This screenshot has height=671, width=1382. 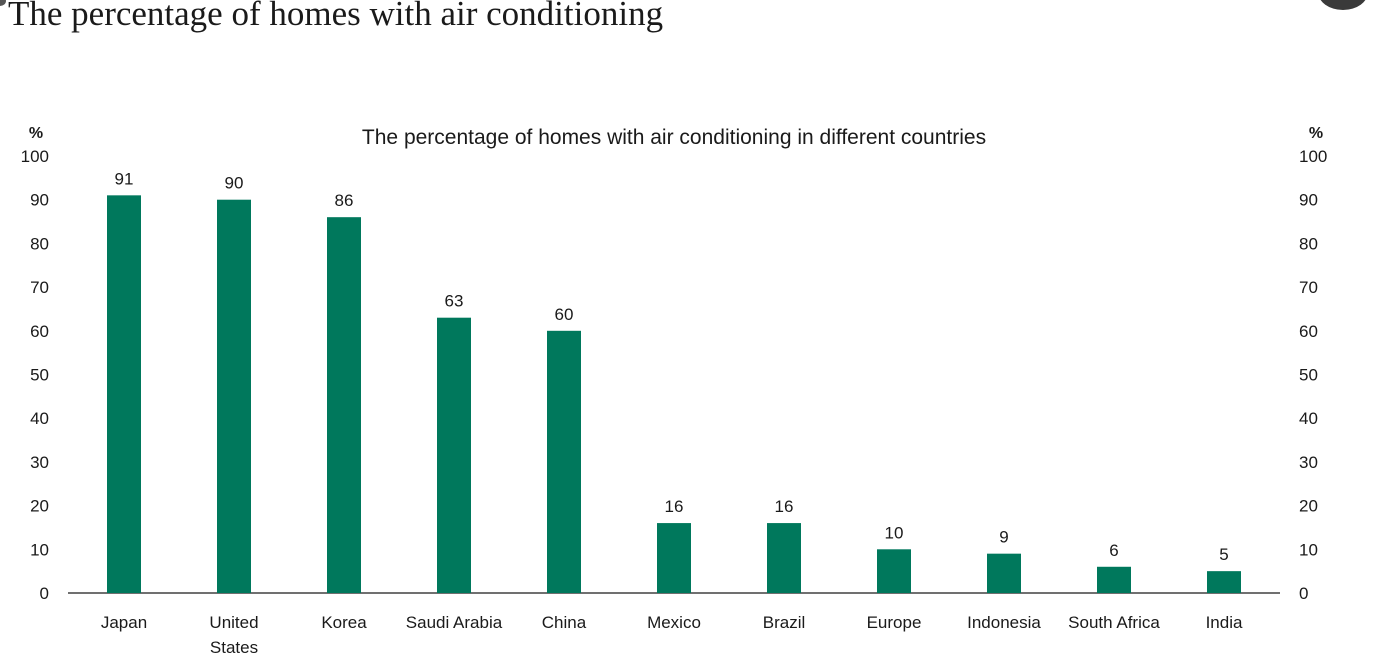 I want to click on category-label: Mexico, so click(x=674, y=622).